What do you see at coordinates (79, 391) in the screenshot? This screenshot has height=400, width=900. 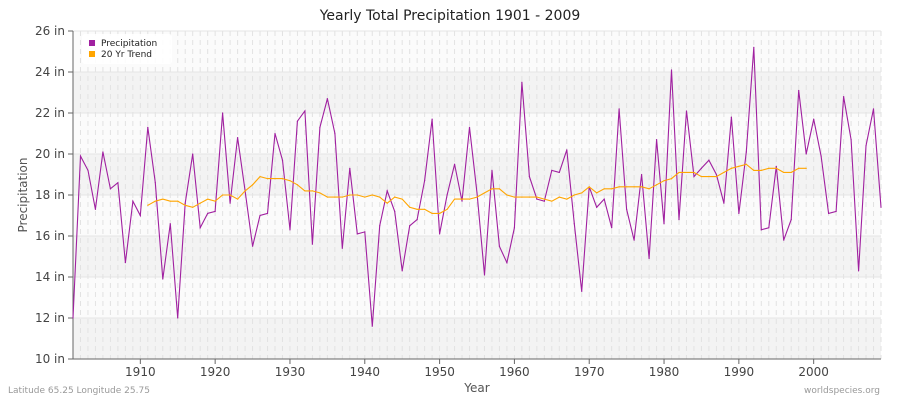 I see `location-label: Latitude 65.25 Longitude 25.75` at bounding box center [79, 391].